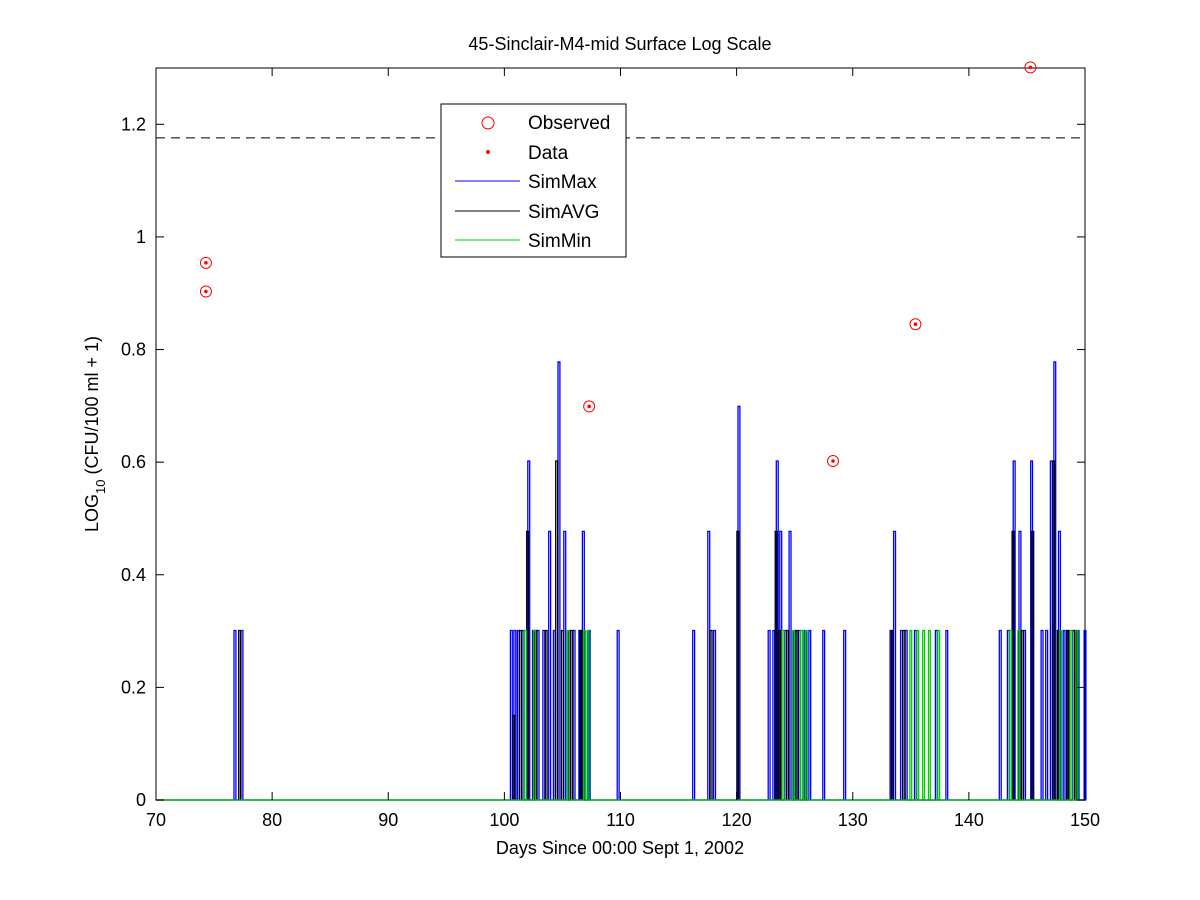 The width and height of the screenshot is (1200, 900). I want to click on legend-simmax-label: SimMax, so click(562, 182).